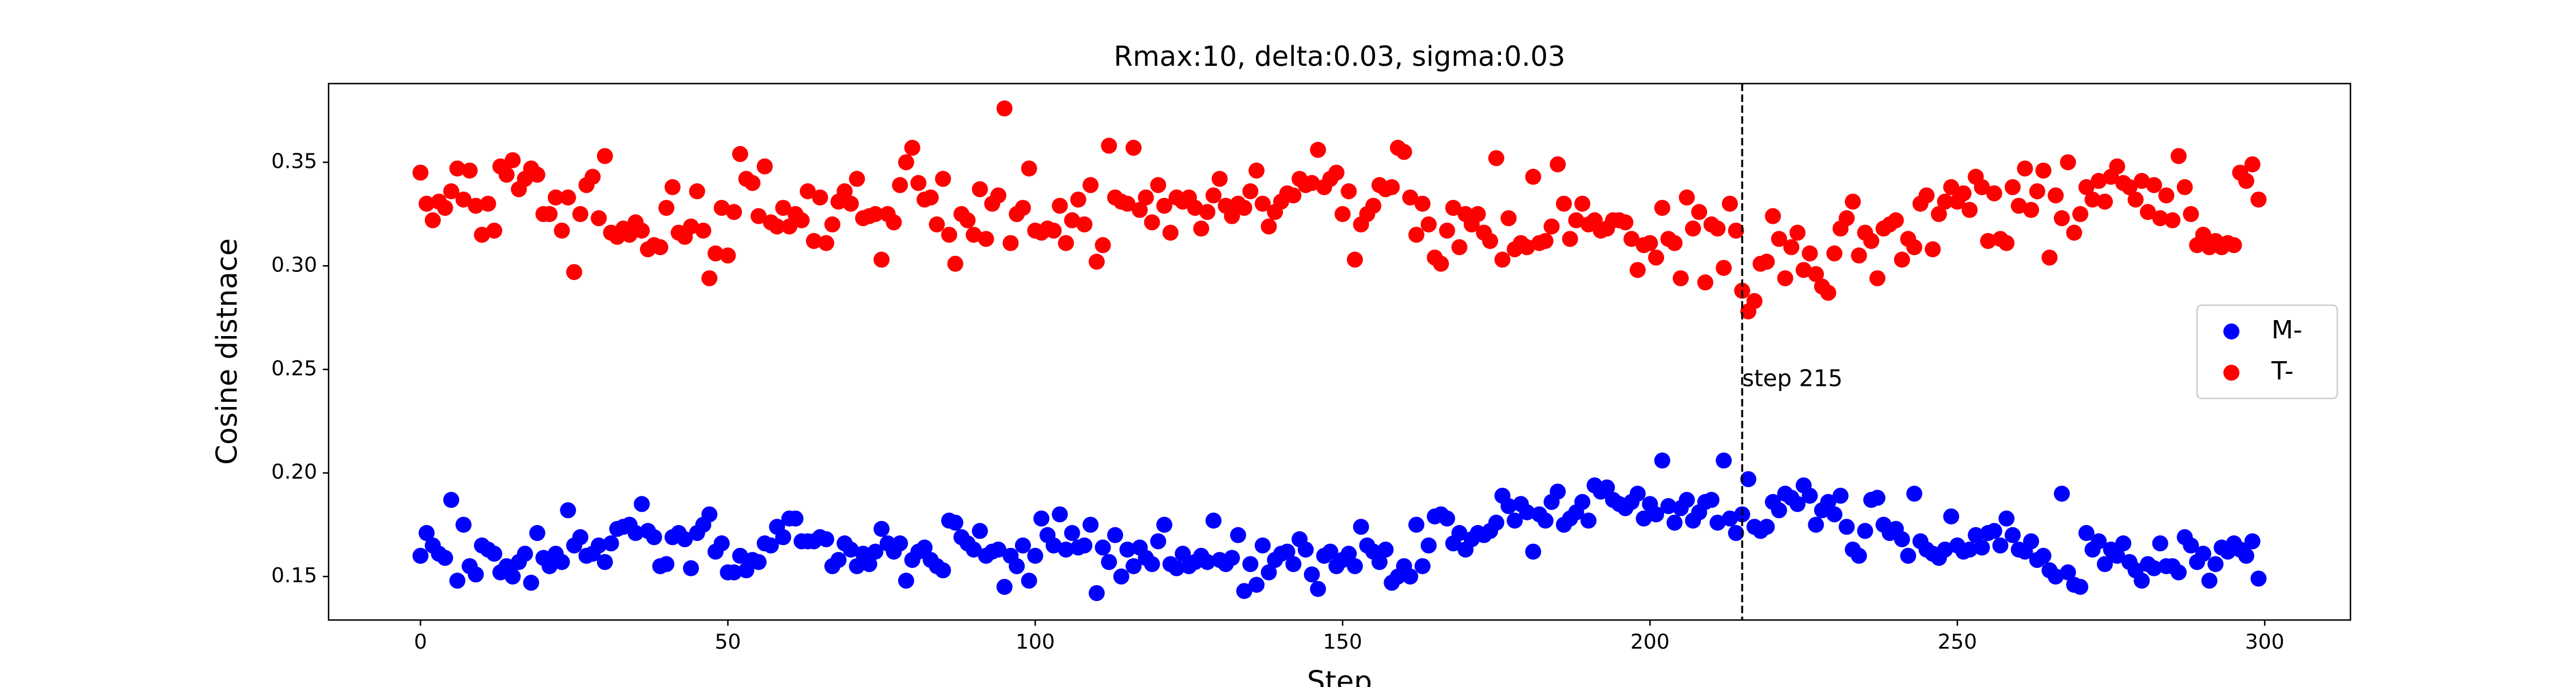 Image resolution: width=2576 pixels, height=687 pixels. Describe the element at coordinates (1340, 57) in the screenshot. I see `chart-title: Rmax:10, delta:0.03, sigma:0.03` at that location.